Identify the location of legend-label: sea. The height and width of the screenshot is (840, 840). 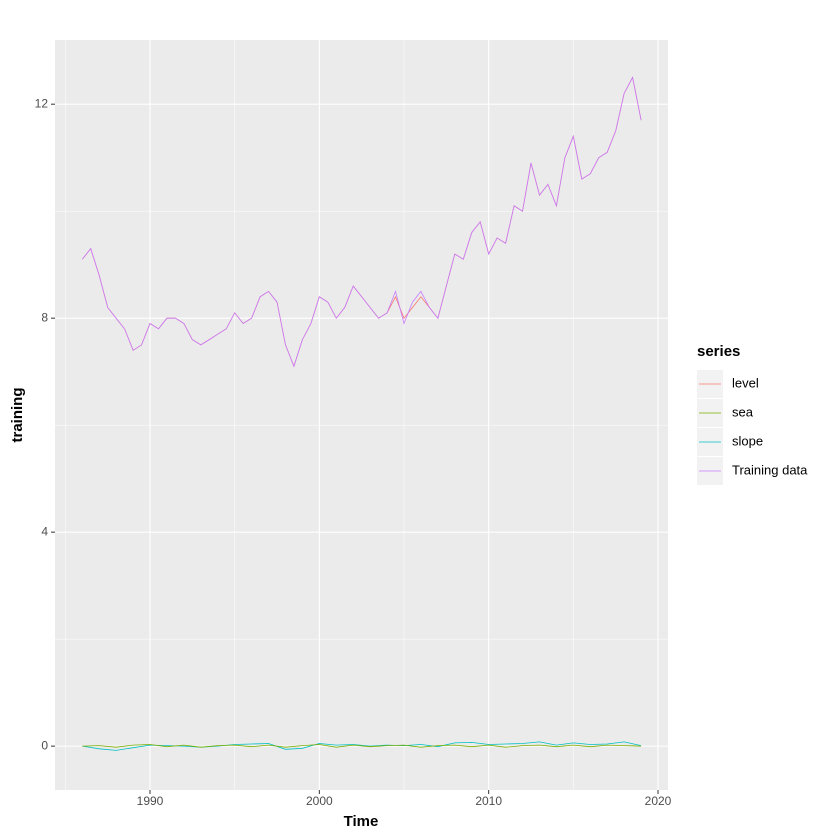
(743, 411).